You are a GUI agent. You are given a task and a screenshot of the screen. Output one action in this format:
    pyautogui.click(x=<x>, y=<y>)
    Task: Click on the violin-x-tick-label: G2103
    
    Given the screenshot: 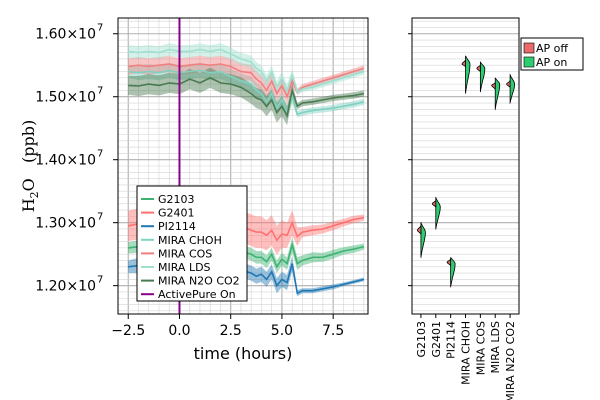 What is the action you would take?
    pyautogui.click(x=421, y=339)
    